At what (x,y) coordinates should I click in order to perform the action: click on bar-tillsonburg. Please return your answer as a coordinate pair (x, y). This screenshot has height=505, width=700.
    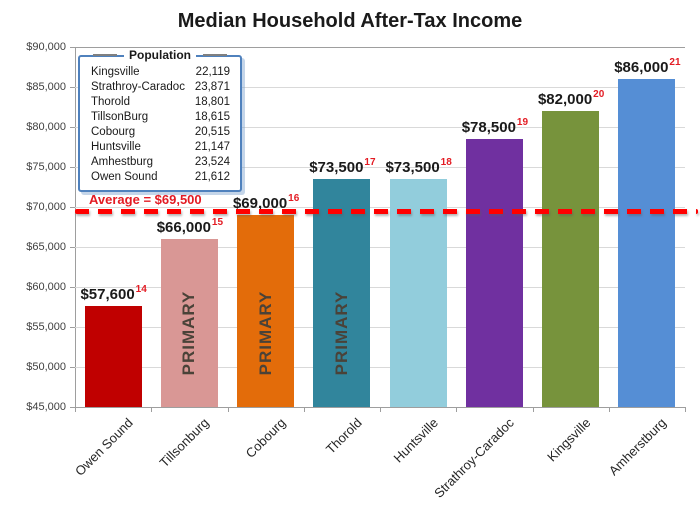
    Looking at the image, I should click on (189, 323).